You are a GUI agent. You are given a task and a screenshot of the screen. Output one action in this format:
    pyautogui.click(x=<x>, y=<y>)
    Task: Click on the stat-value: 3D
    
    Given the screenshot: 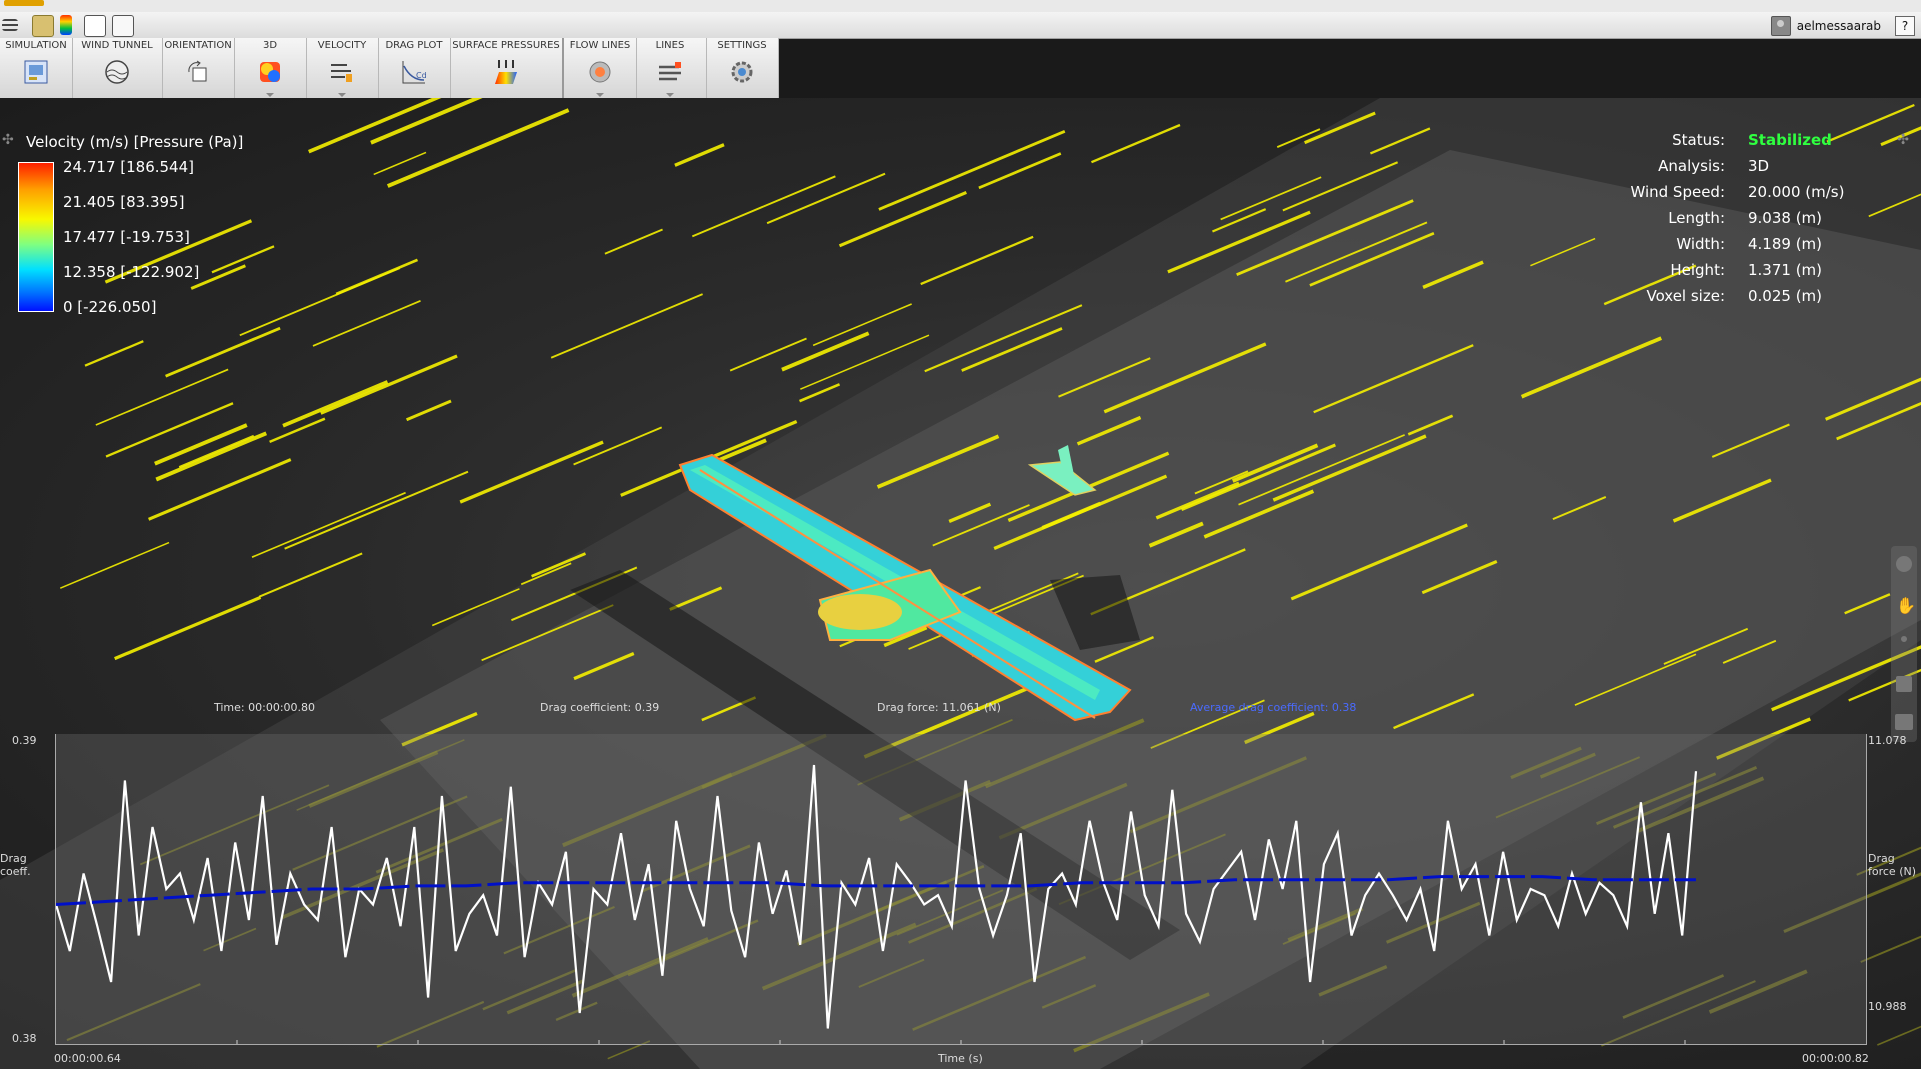 What is the action you would take?
    pyautogui.click(x=1759, y=166)
    